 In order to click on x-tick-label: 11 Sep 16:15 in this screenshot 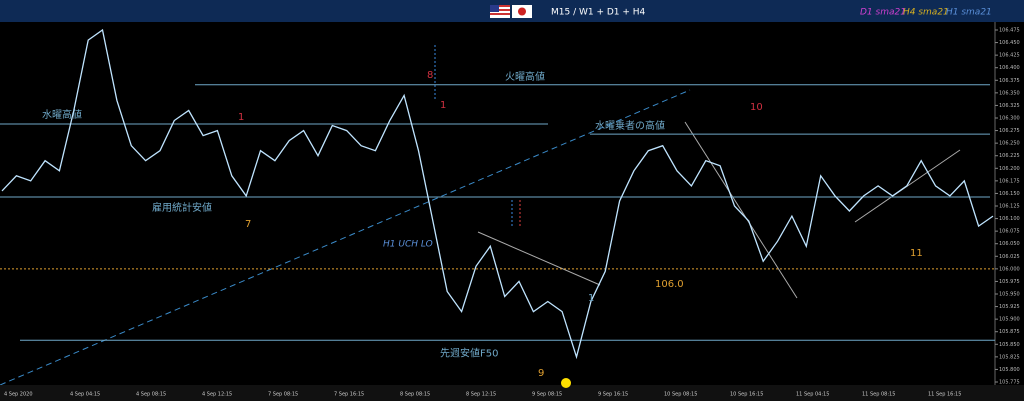, I will do `click(944, 395)`.